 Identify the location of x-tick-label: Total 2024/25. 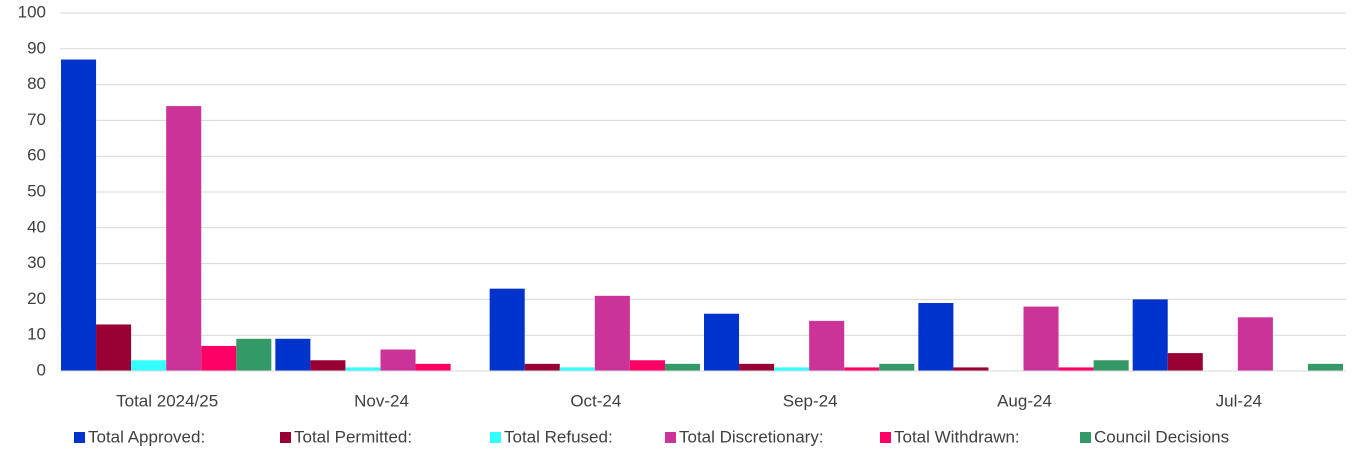
(167, 400).